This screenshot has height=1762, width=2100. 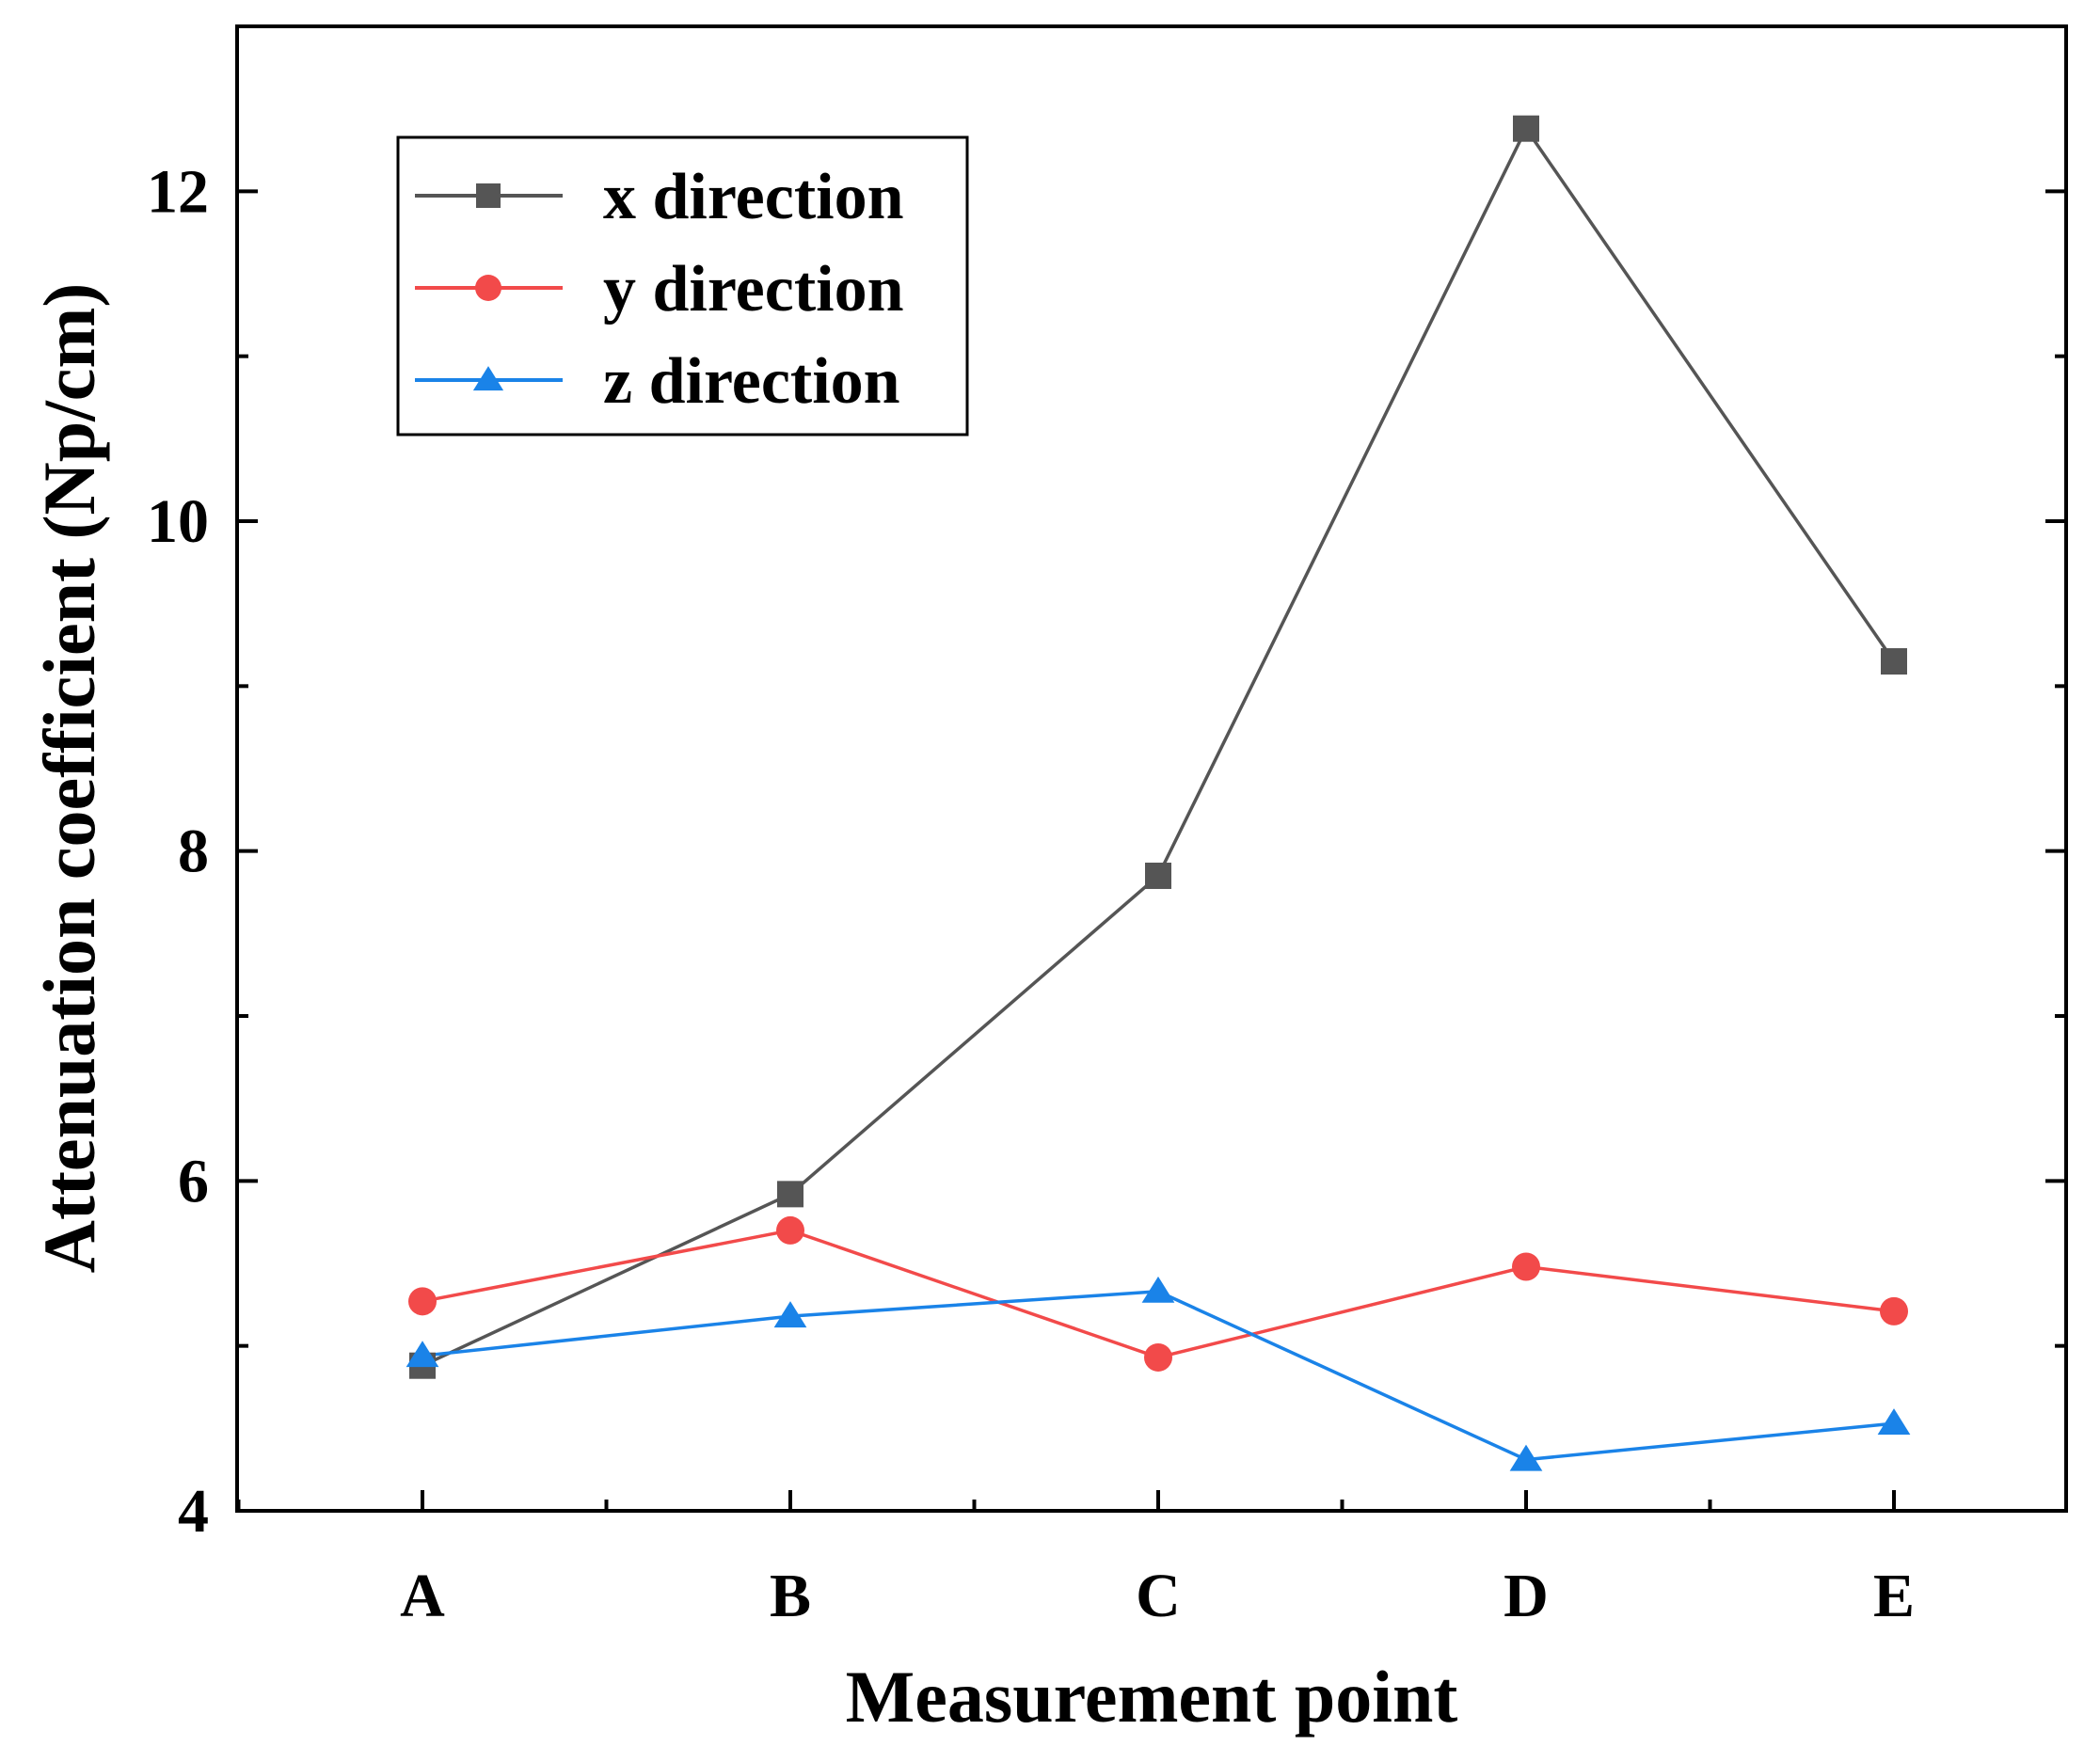 What do you see at coordinates (178, 521) in the screenshot?
I see `y-tick-label: 10` at bounding box center [178, 521].